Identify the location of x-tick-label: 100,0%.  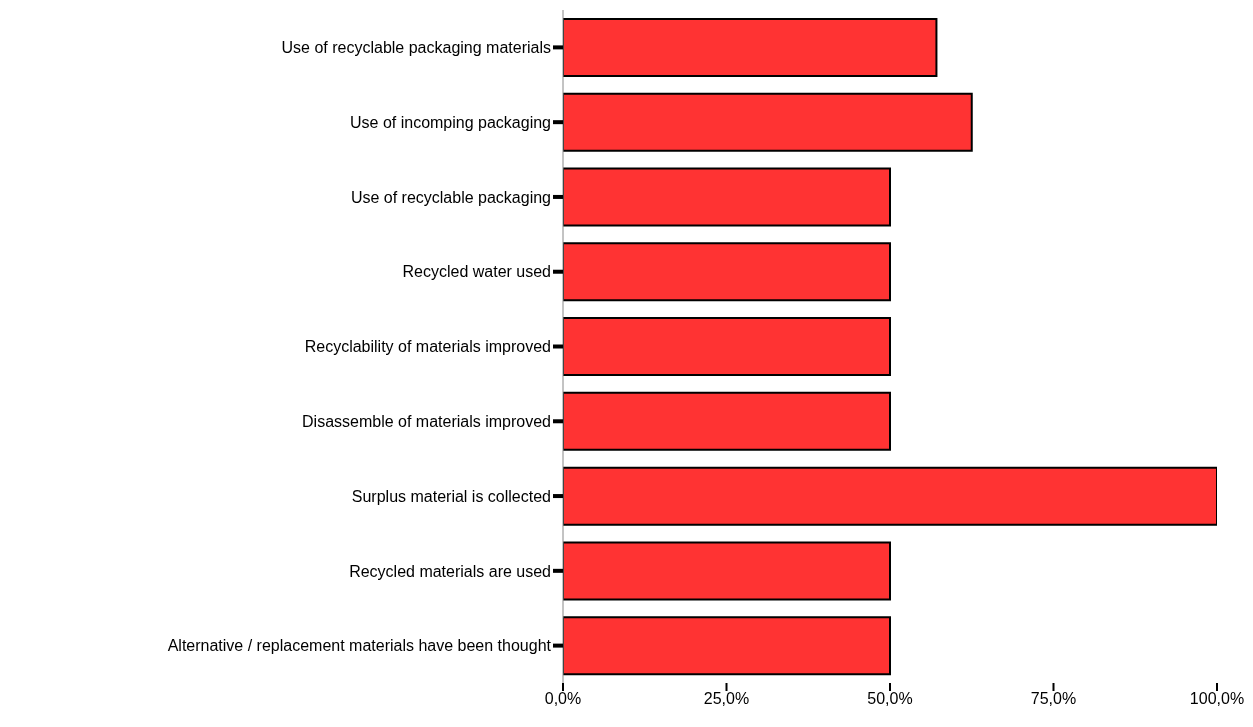
(1217, 699).